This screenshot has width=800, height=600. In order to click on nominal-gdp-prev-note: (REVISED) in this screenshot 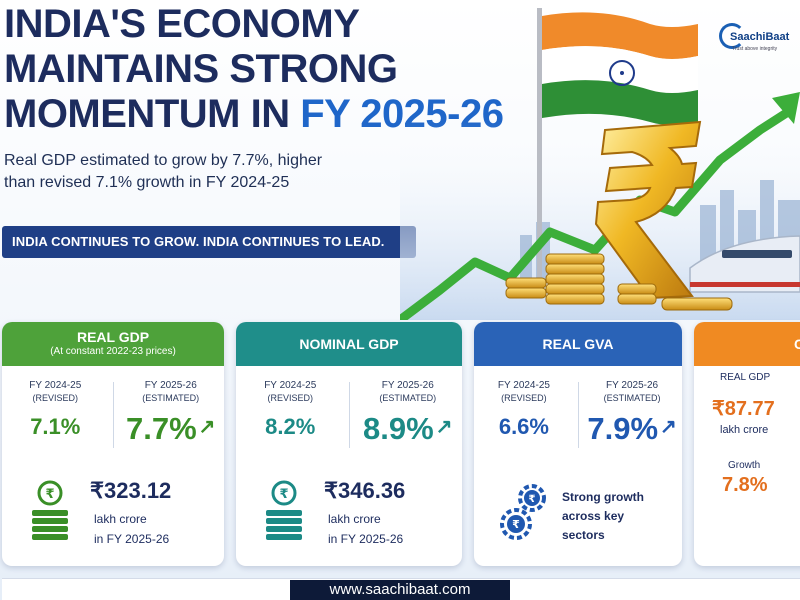, I will do `click(290, 398)`.